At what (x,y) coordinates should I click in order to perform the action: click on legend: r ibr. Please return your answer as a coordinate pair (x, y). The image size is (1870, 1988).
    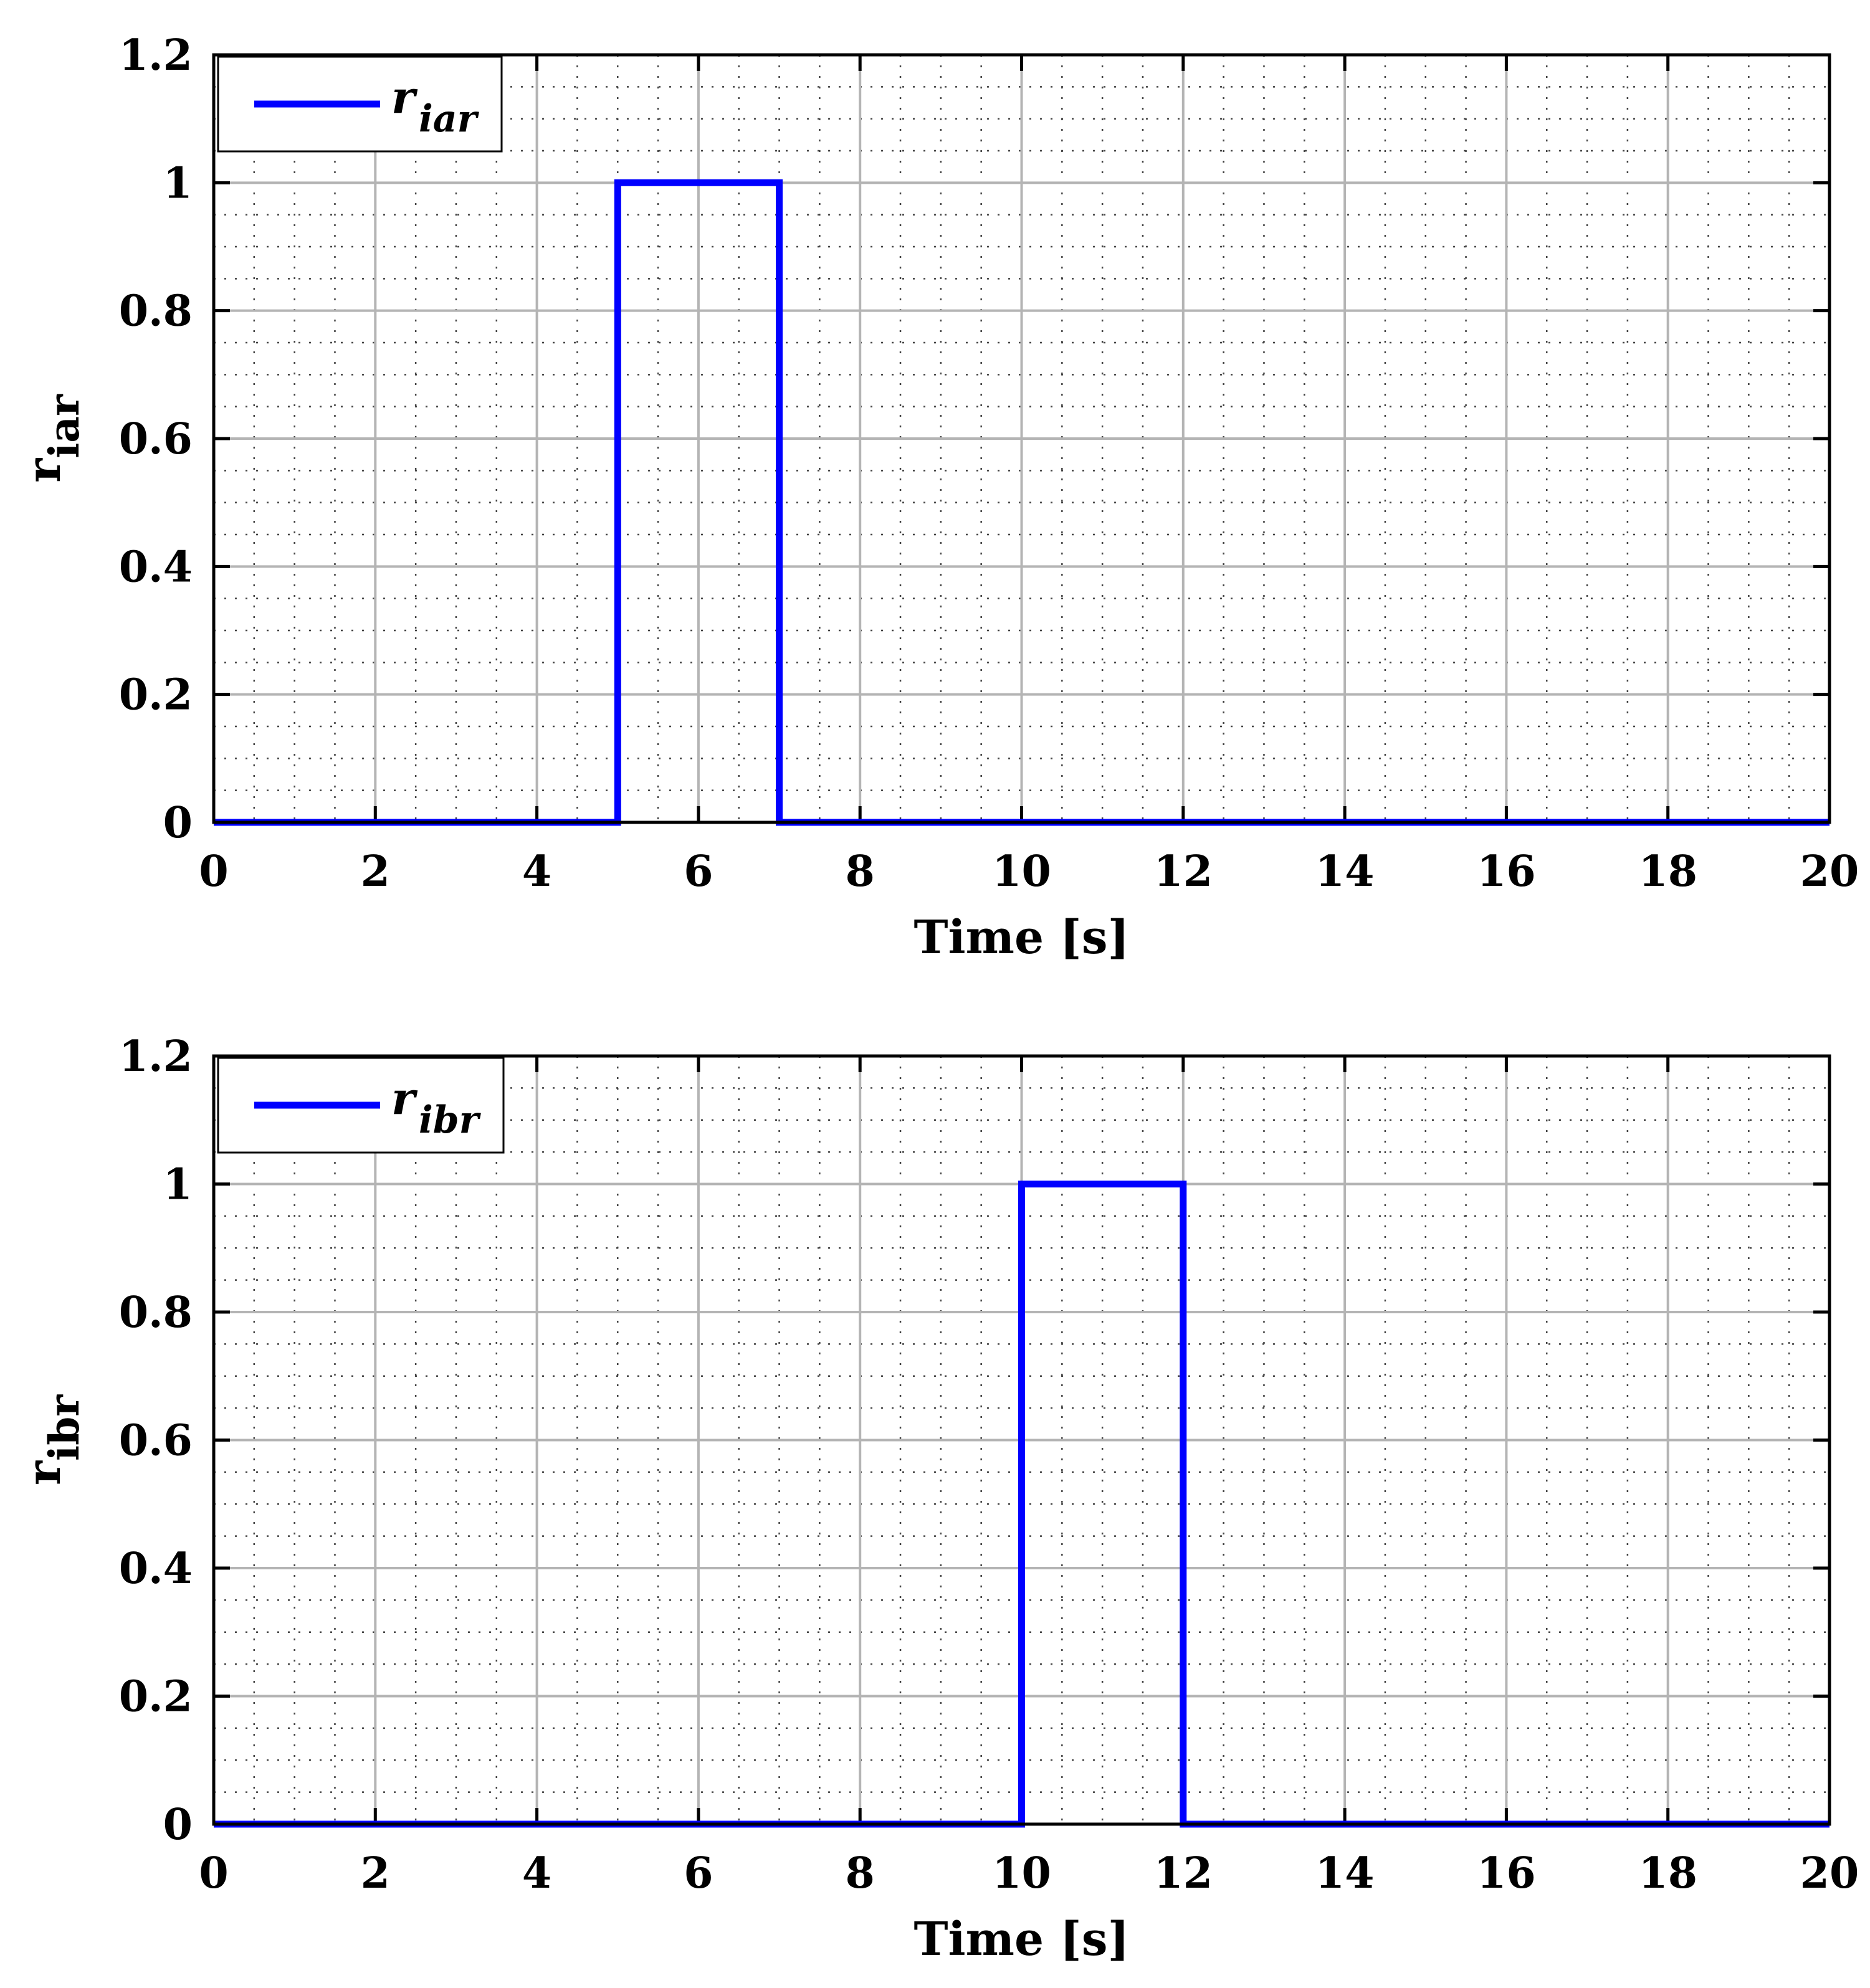
    Looking at the image, I should click on (361, 1105).